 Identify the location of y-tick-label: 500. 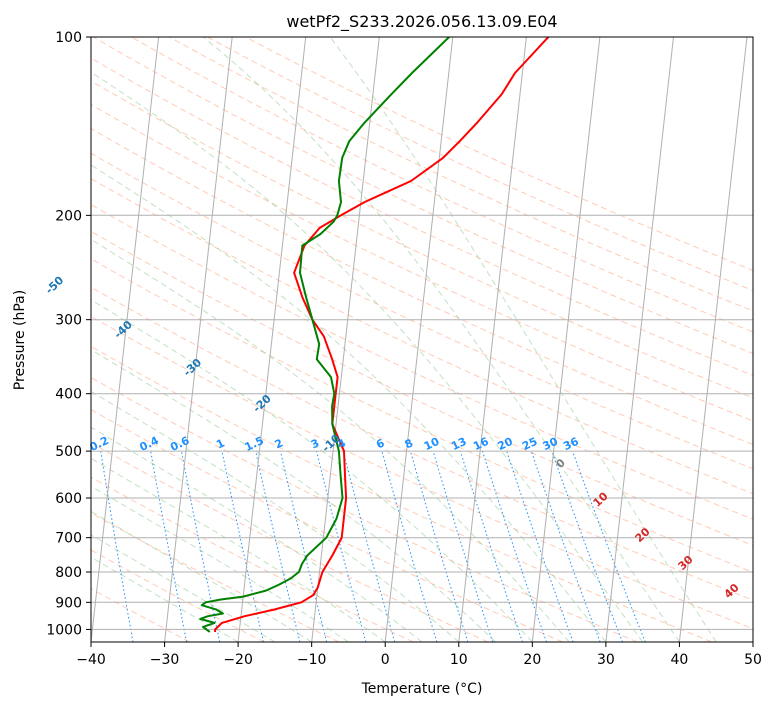
(68, 452).